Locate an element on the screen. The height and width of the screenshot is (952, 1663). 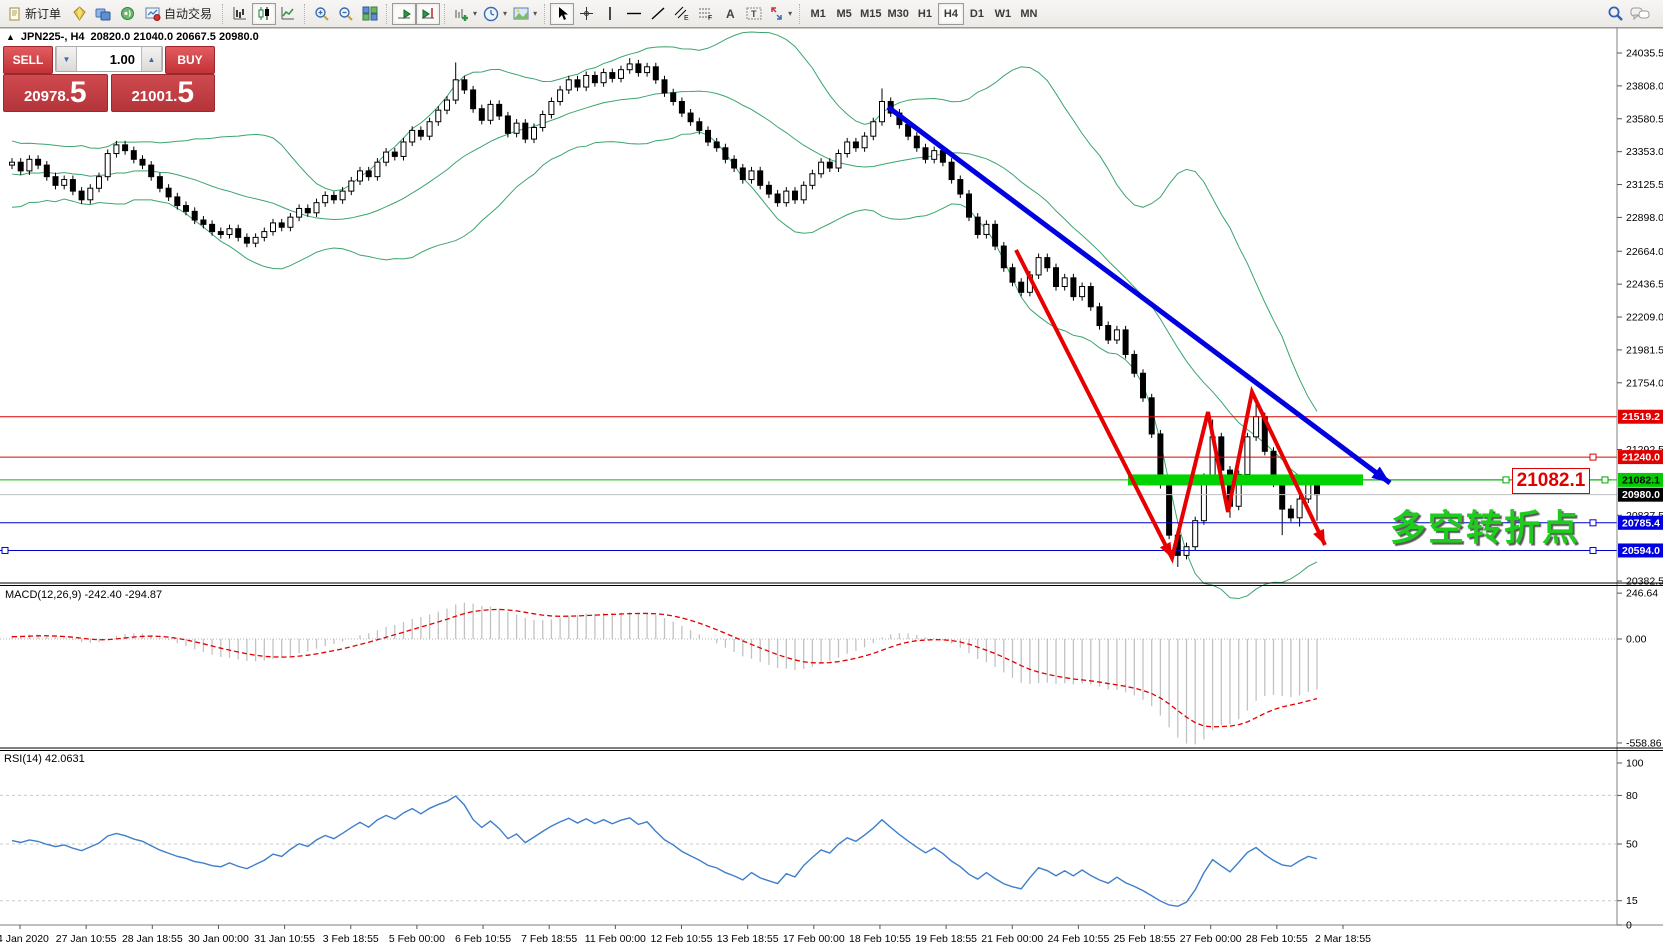
periods-dropdown-arrow: ▾ is located at coordinates (505, 13).